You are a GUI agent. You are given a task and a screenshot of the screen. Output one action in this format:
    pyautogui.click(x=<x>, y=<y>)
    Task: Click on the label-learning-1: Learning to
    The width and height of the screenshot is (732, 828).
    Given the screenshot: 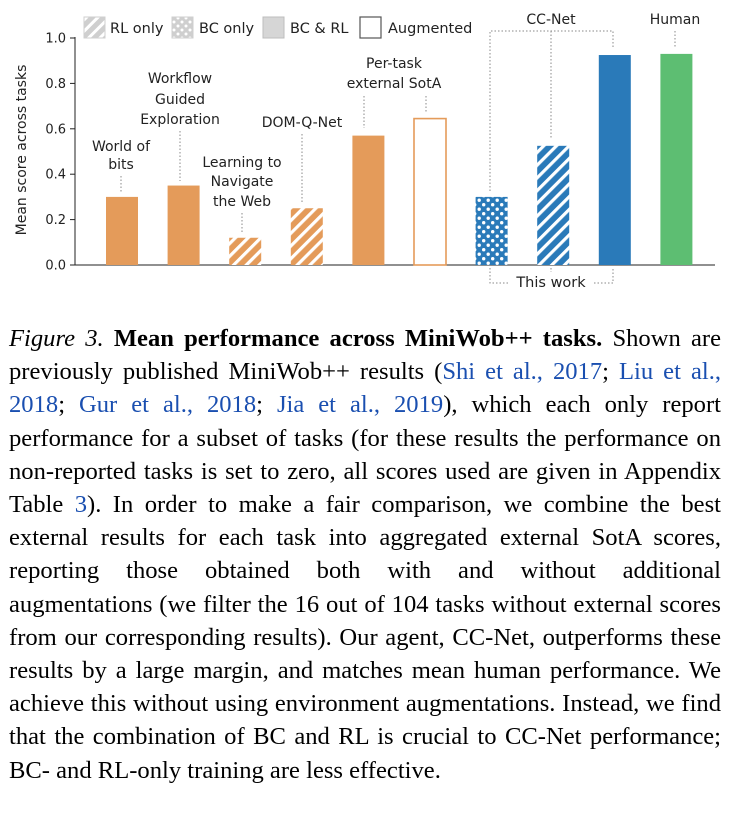 What is the action you would take?
    pyautogui.click(x=241, y=163)
    